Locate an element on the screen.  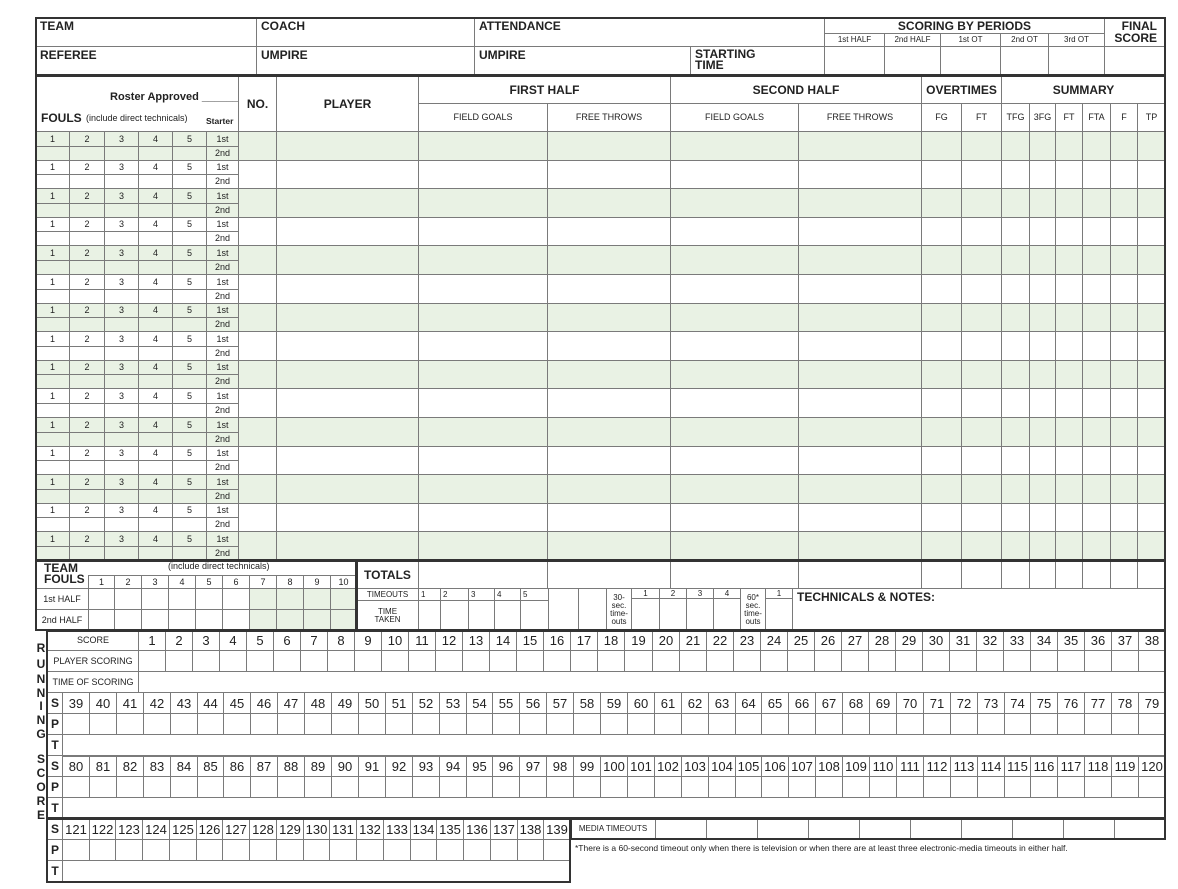
score-number: 16 is located at coordinates (557, 640).